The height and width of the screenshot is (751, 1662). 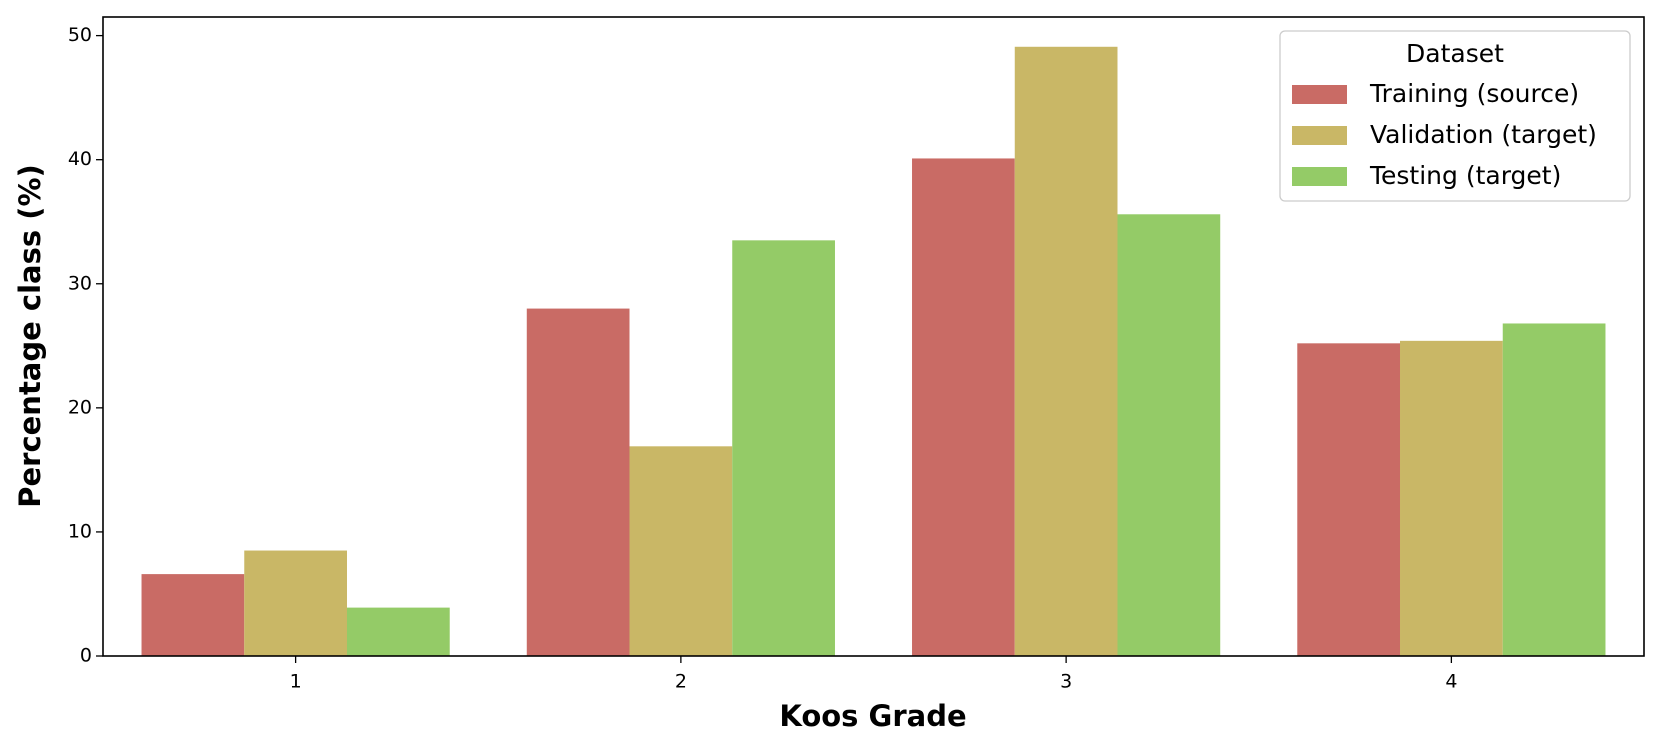 I want to click on legend-label: Training (source), so click(x=1474, y=93).